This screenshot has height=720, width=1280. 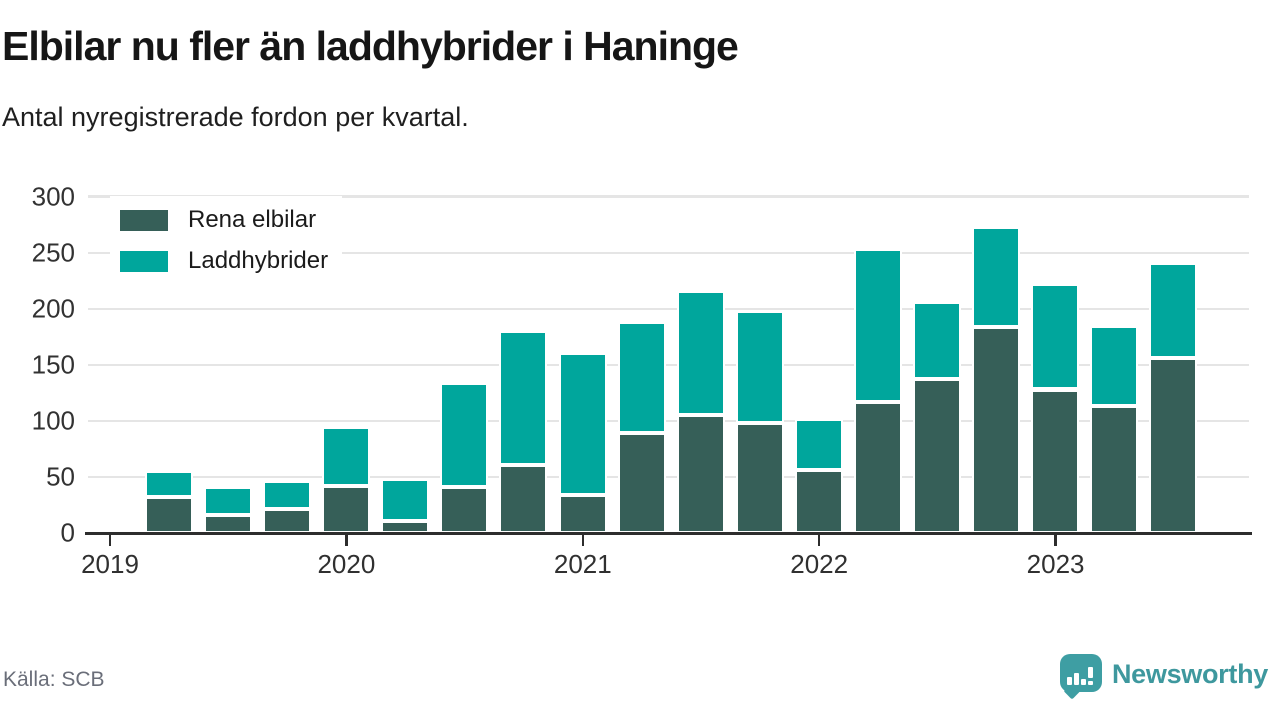 What do you see at coordinates (53, 196) in the screenshot?
I see `y-axis-label-300: 300` at bounding box center [53, 196].